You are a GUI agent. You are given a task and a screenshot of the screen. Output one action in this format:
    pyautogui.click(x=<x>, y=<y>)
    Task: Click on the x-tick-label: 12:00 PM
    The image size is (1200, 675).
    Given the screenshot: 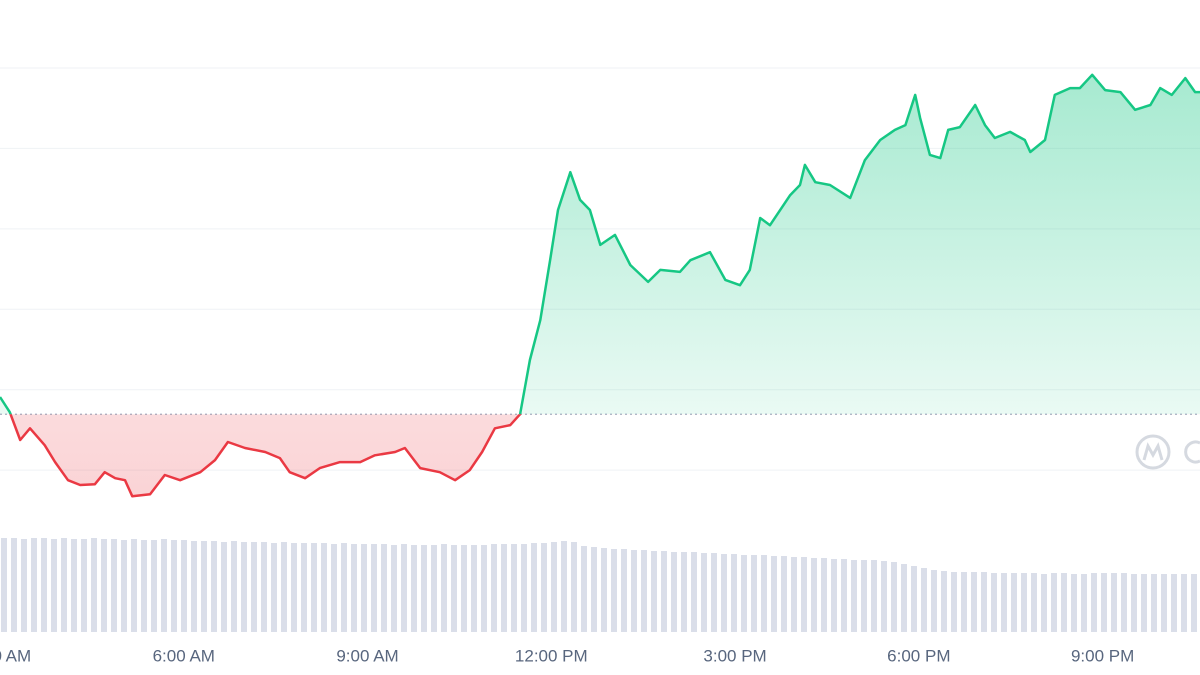 What is the action you would take?
    pyautogui.click(x=551, y=655)
    